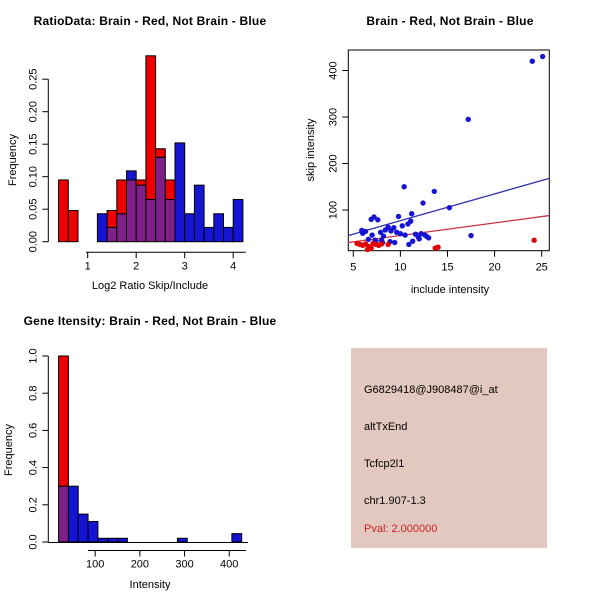  I want to click on scatter-title: Brain - Red, Not Brain - Blue, so click(450, 21).